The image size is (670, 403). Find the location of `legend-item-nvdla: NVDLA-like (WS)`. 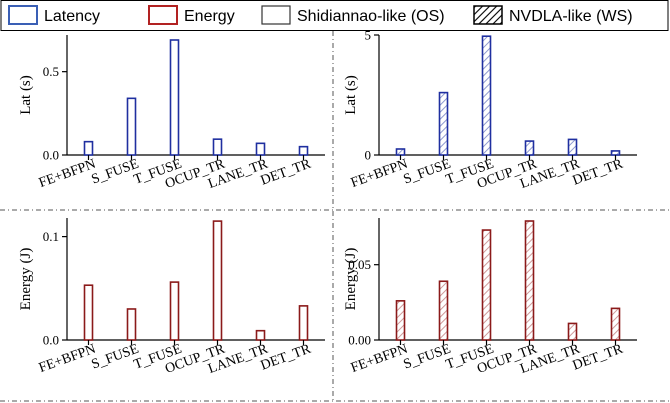

legend-item-nvdla: NVDLA-like (WS) is located at coordinates (553, 15).